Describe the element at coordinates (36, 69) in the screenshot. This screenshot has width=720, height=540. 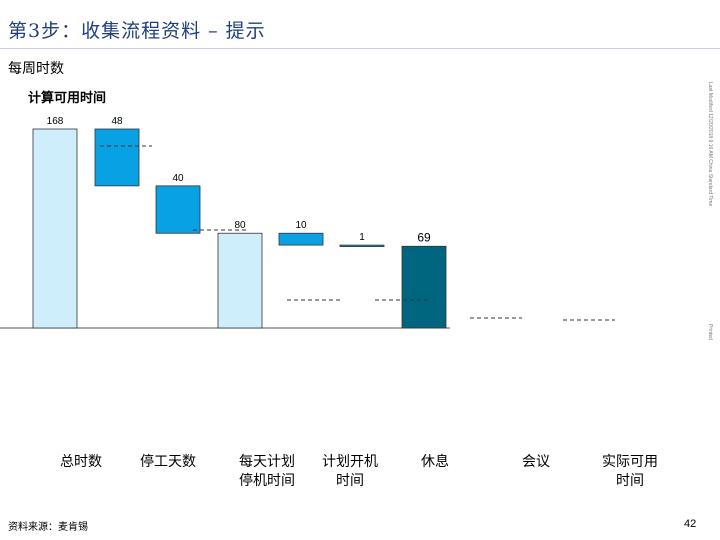
I see `slide-subtitle: 每周时数` at that location.